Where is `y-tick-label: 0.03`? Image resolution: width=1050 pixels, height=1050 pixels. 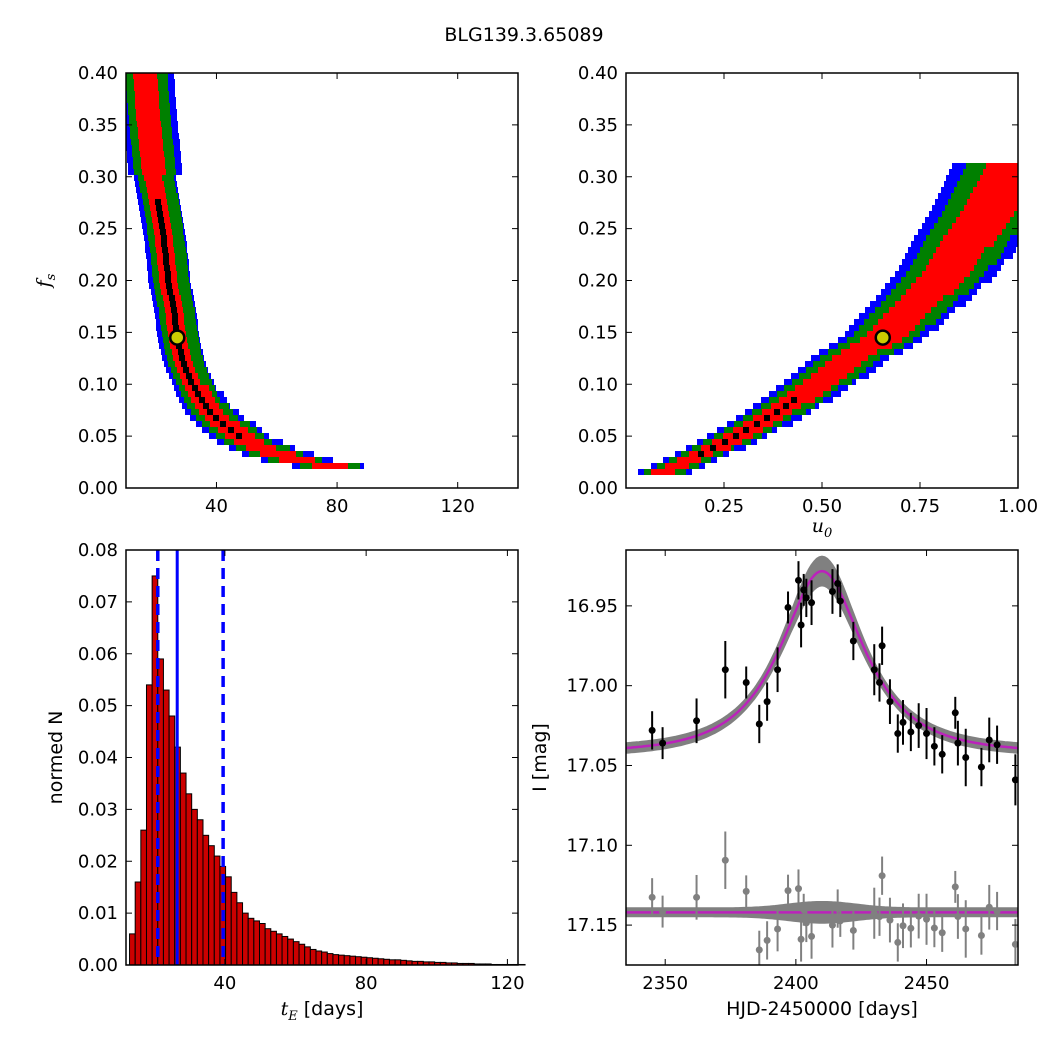 y-tick-label: 0.03 is located at coordinates (98, 809).